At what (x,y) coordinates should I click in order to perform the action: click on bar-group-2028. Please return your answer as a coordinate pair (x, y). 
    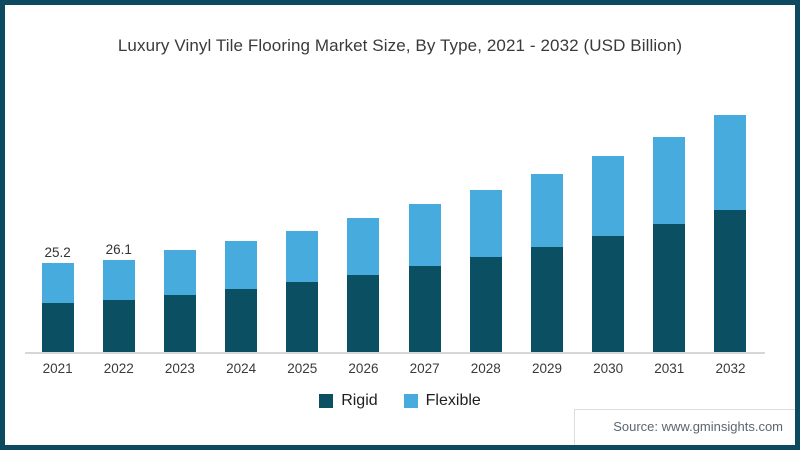
    Looking at the image, I should click on (485, 226).